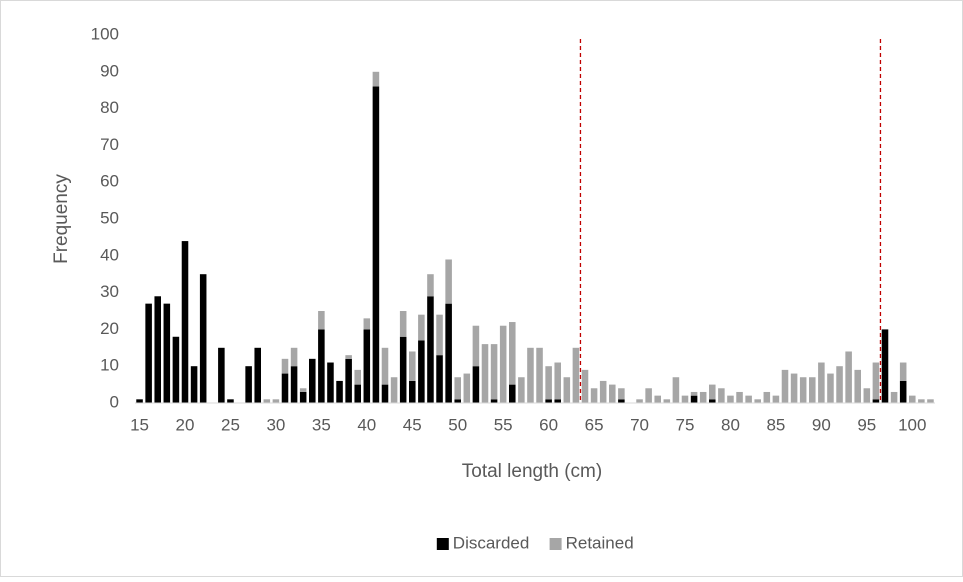 The height and width of the screenshot is (582, 963). I want to click on x-tick-label: 55, so click(503, 424).